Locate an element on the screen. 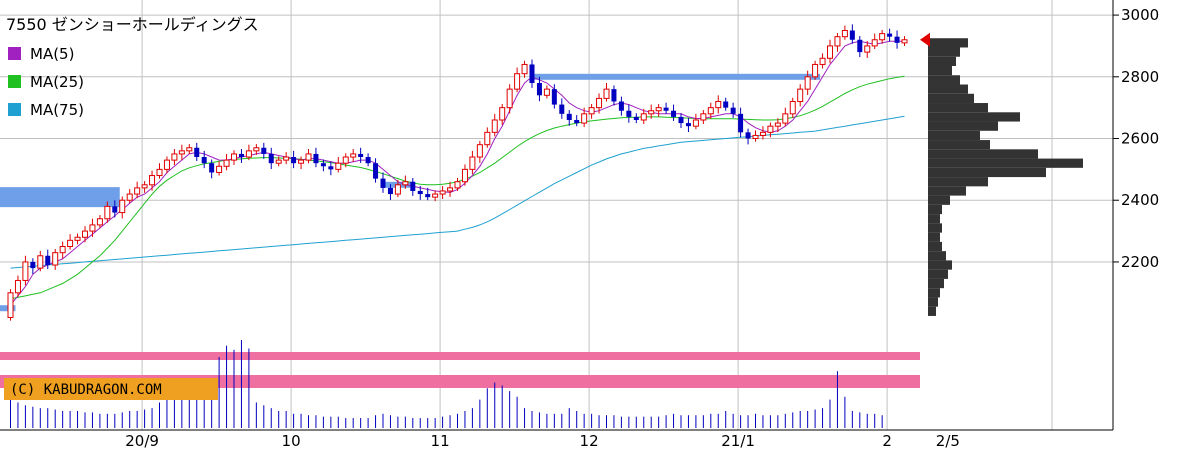  x-tick-label-6: 2/5 is located at coordinates (948, 441).